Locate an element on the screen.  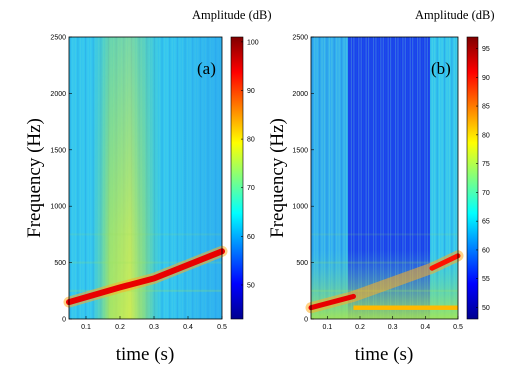
panel-a-dominant-ridge is located at coordinates (145, 276).